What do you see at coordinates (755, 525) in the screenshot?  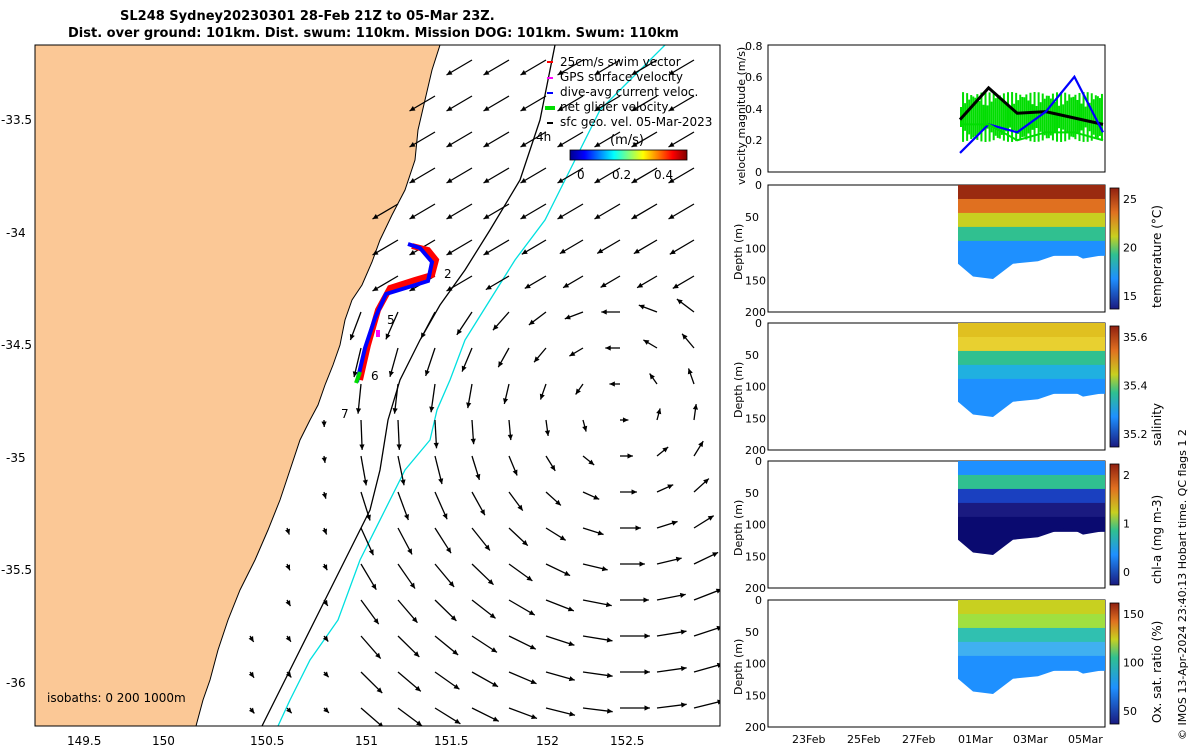 I see `section-y-tick: 100` at bounding box center [755, 525].